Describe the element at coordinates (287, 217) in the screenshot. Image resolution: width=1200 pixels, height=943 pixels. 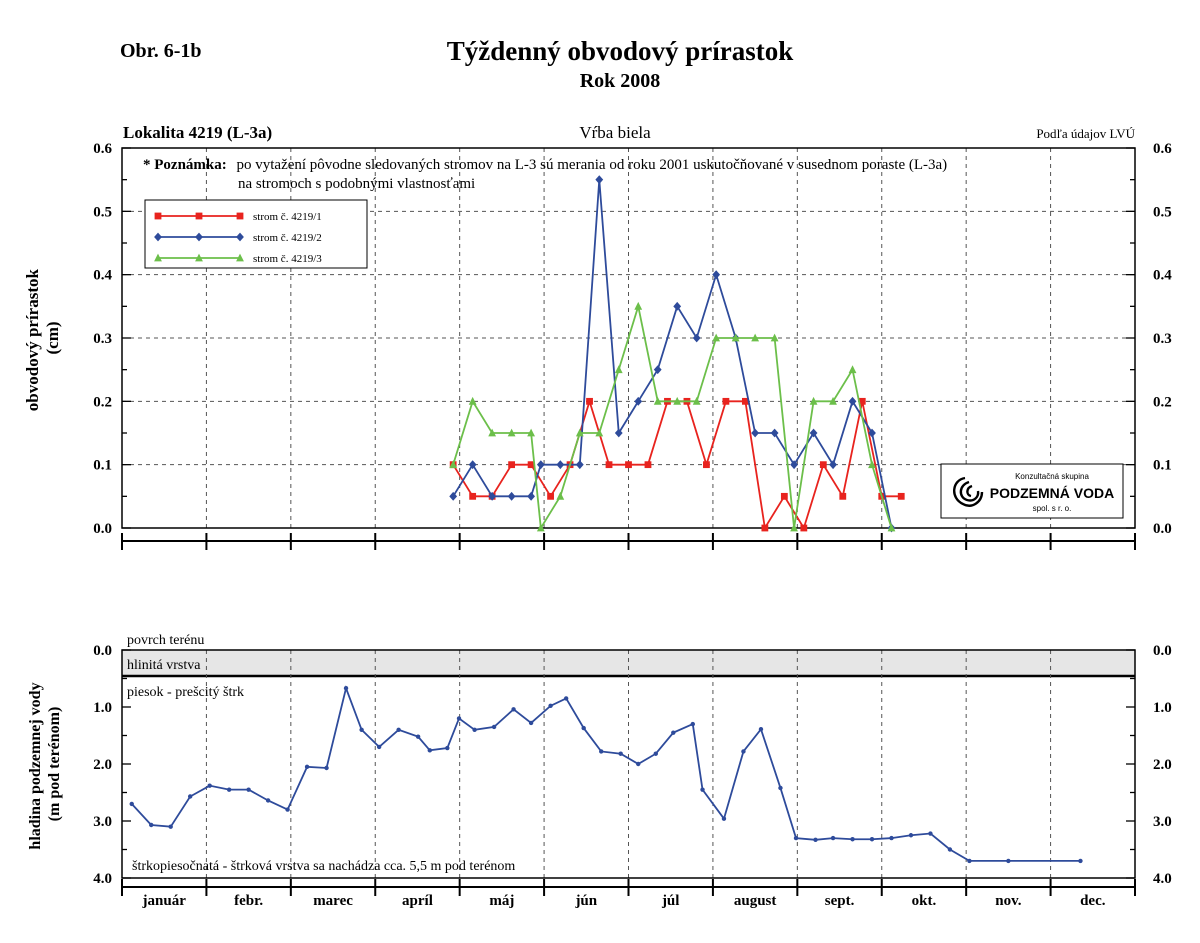
I see `legend-label-1: strom č. 4219/1` at that location.